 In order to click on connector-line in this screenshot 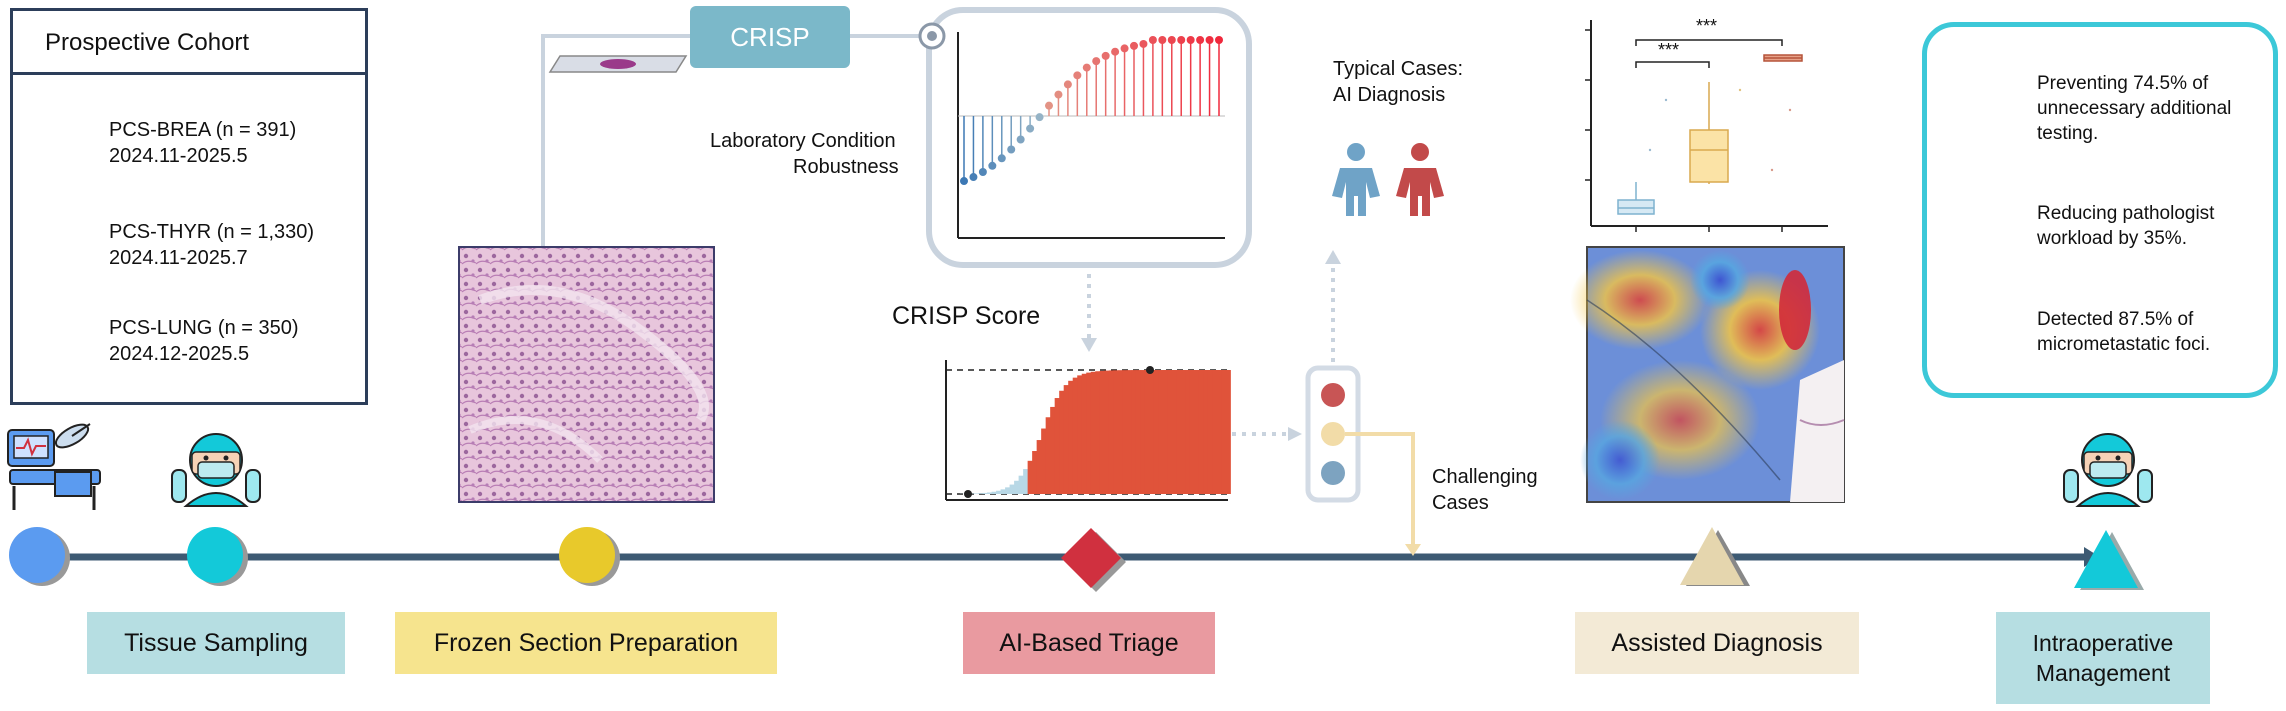, I will do `click(736, 141)`.